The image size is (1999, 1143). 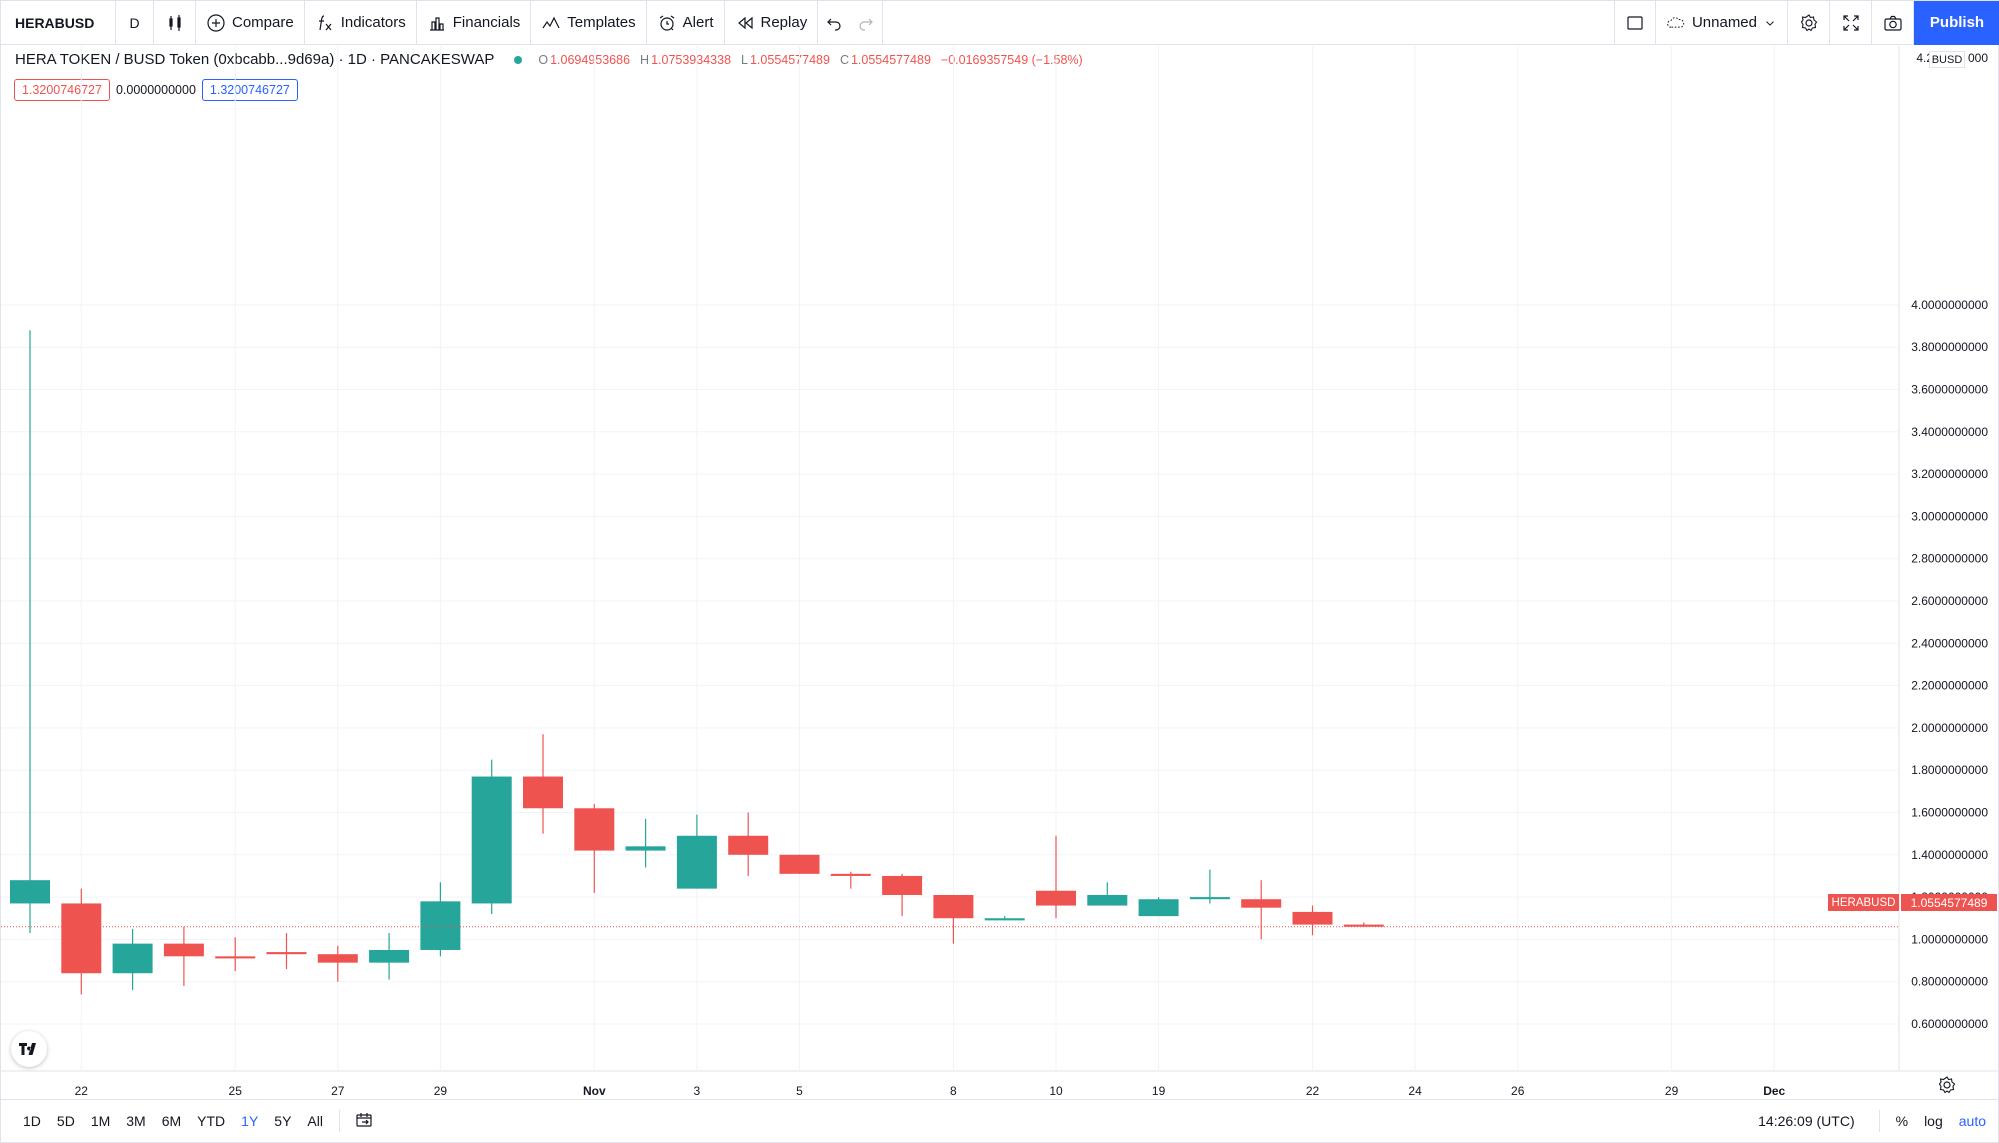 What do you see at coordinates (32, 1121) in the screenshot?
I see `range-button-1d: 1D` at bounding box center [32, 1121].